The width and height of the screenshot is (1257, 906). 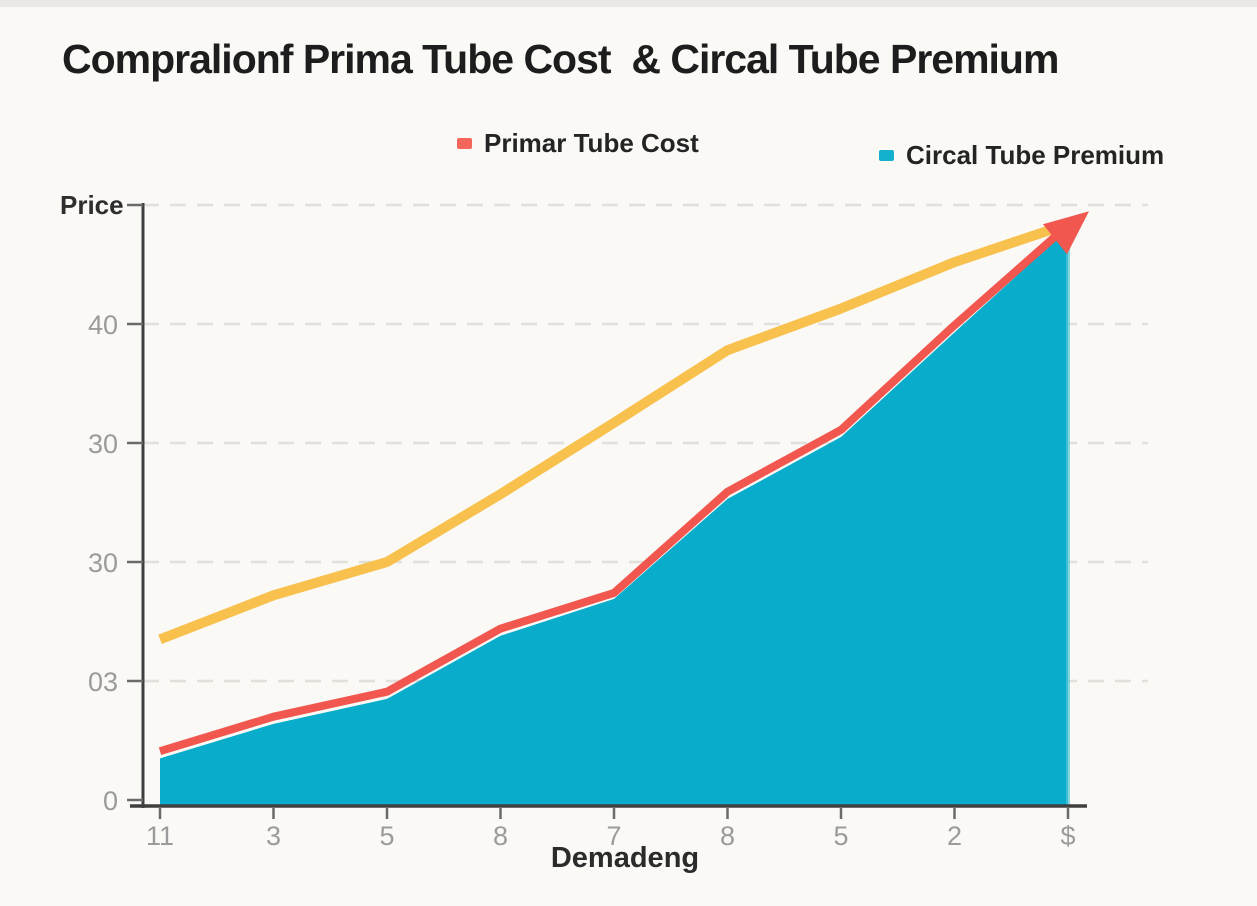 What do you see at coordinates (628, 3) in the screenshot?
I see `page-top-strip` at bounding box center [628, 3].